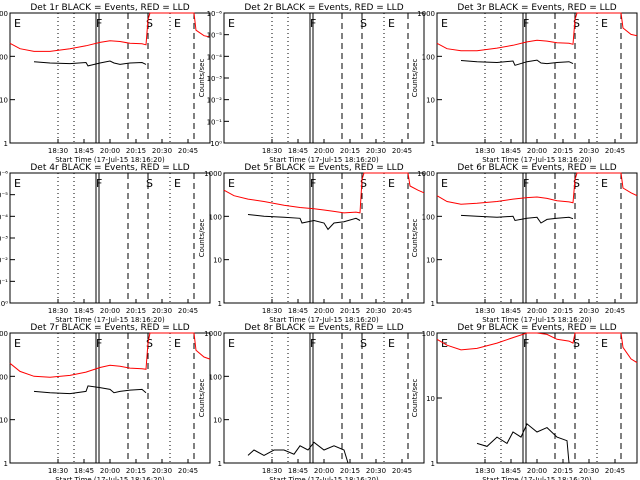 The image size is (640, 480). Describe the element at coordinates (323, 8) in the screenshot. I see `chart-title: Det 2r BLACK = Events, RED = LLD` at that location.